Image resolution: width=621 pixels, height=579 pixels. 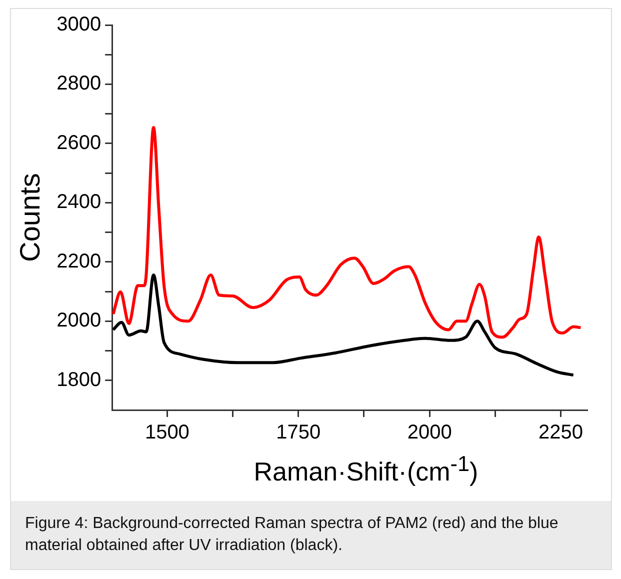 I want to click on y-tick-label: 3000, so click(x=79, y=25).